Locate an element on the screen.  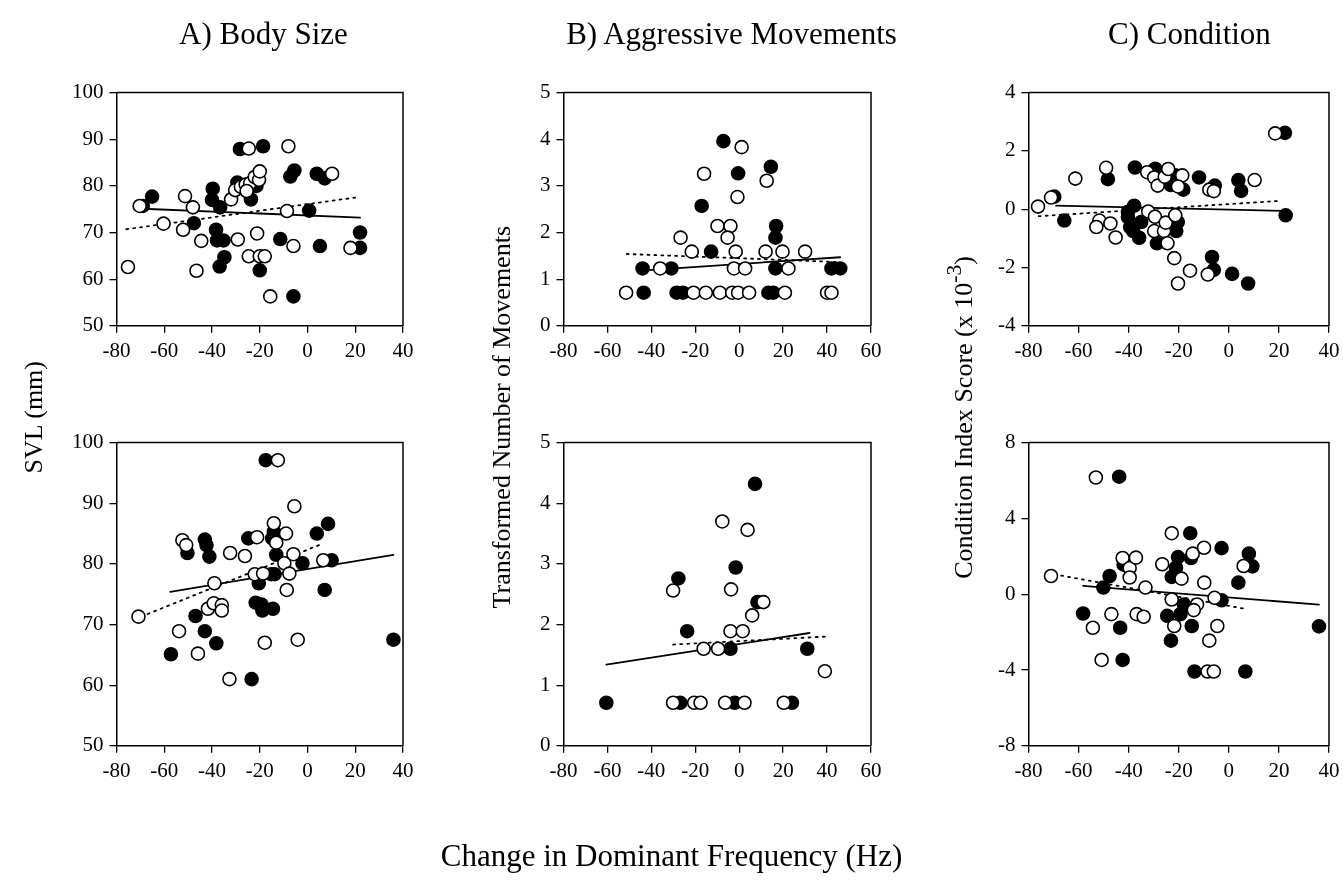
chart-title: C) Condition is located at coordinates (1189, 34).